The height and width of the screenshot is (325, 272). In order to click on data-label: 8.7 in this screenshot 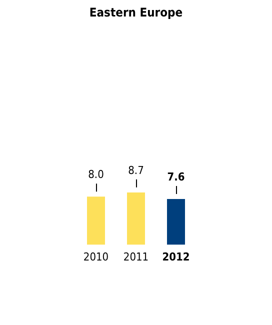, I will do `click(136, 170)`.